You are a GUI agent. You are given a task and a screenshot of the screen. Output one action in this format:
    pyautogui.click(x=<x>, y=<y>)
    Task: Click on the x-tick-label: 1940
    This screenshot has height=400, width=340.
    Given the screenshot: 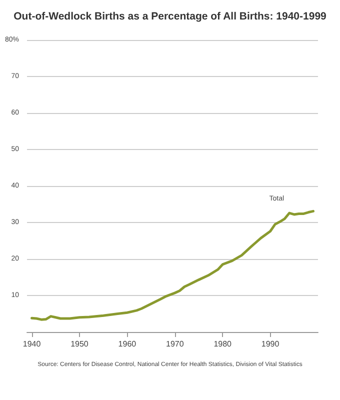 What is the action you would take?
    pyautogui.click(x=32, y=344)
    